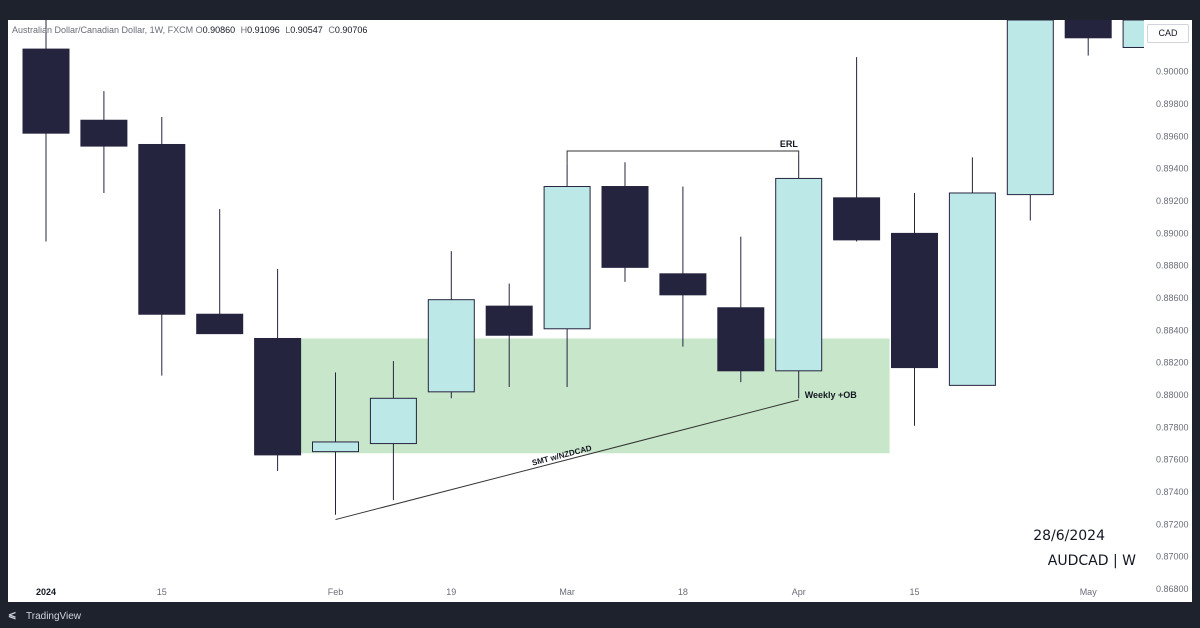  I want to click on price-tick-label: 0.88600, so click(1172, 298).